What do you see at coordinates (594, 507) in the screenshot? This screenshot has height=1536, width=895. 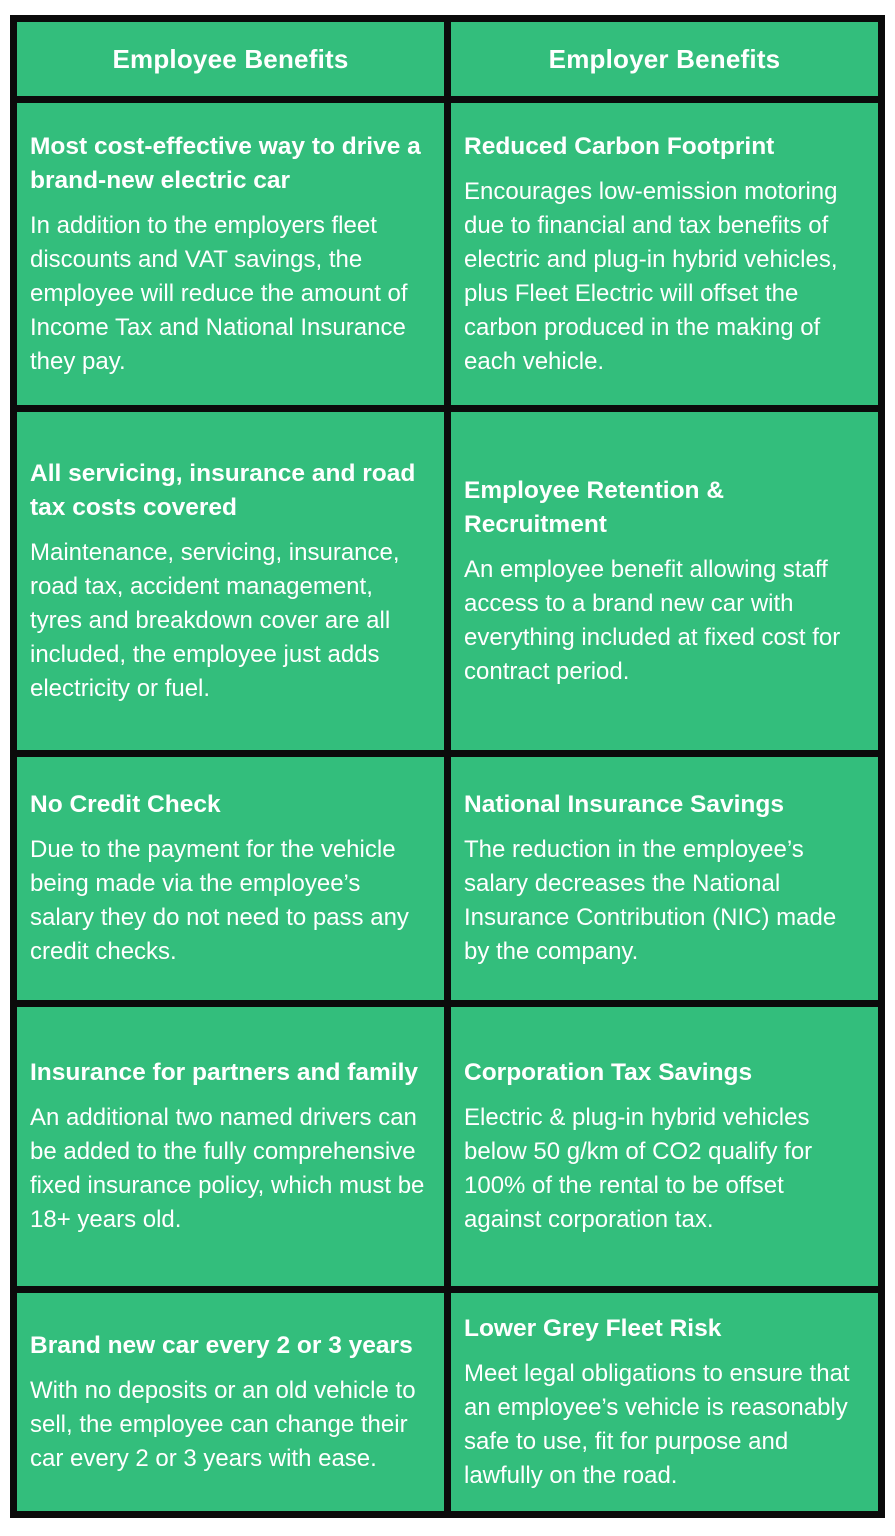 I see `cell-title: Employee Retention & Recruitment` at bounding box center [594, 507].